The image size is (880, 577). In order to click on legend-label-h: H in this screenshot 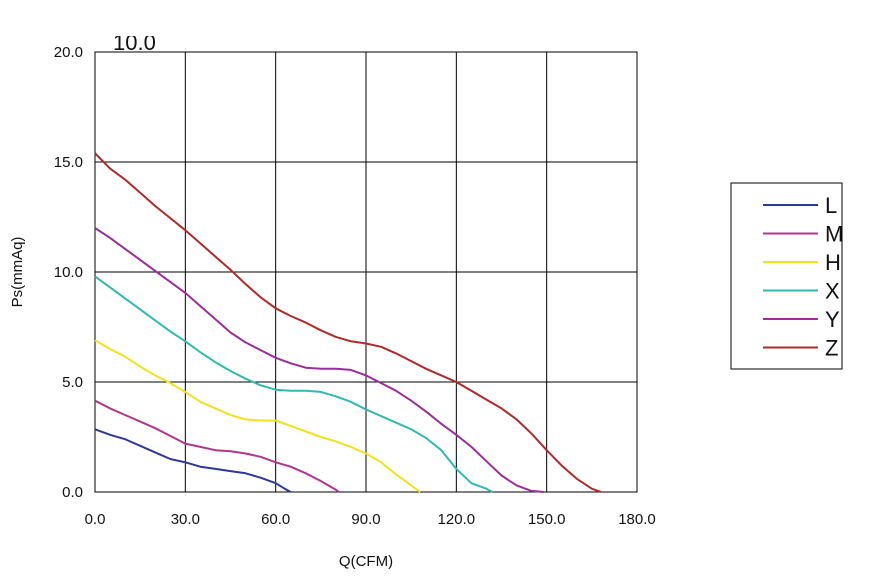, I will do `click(833, 262)`.